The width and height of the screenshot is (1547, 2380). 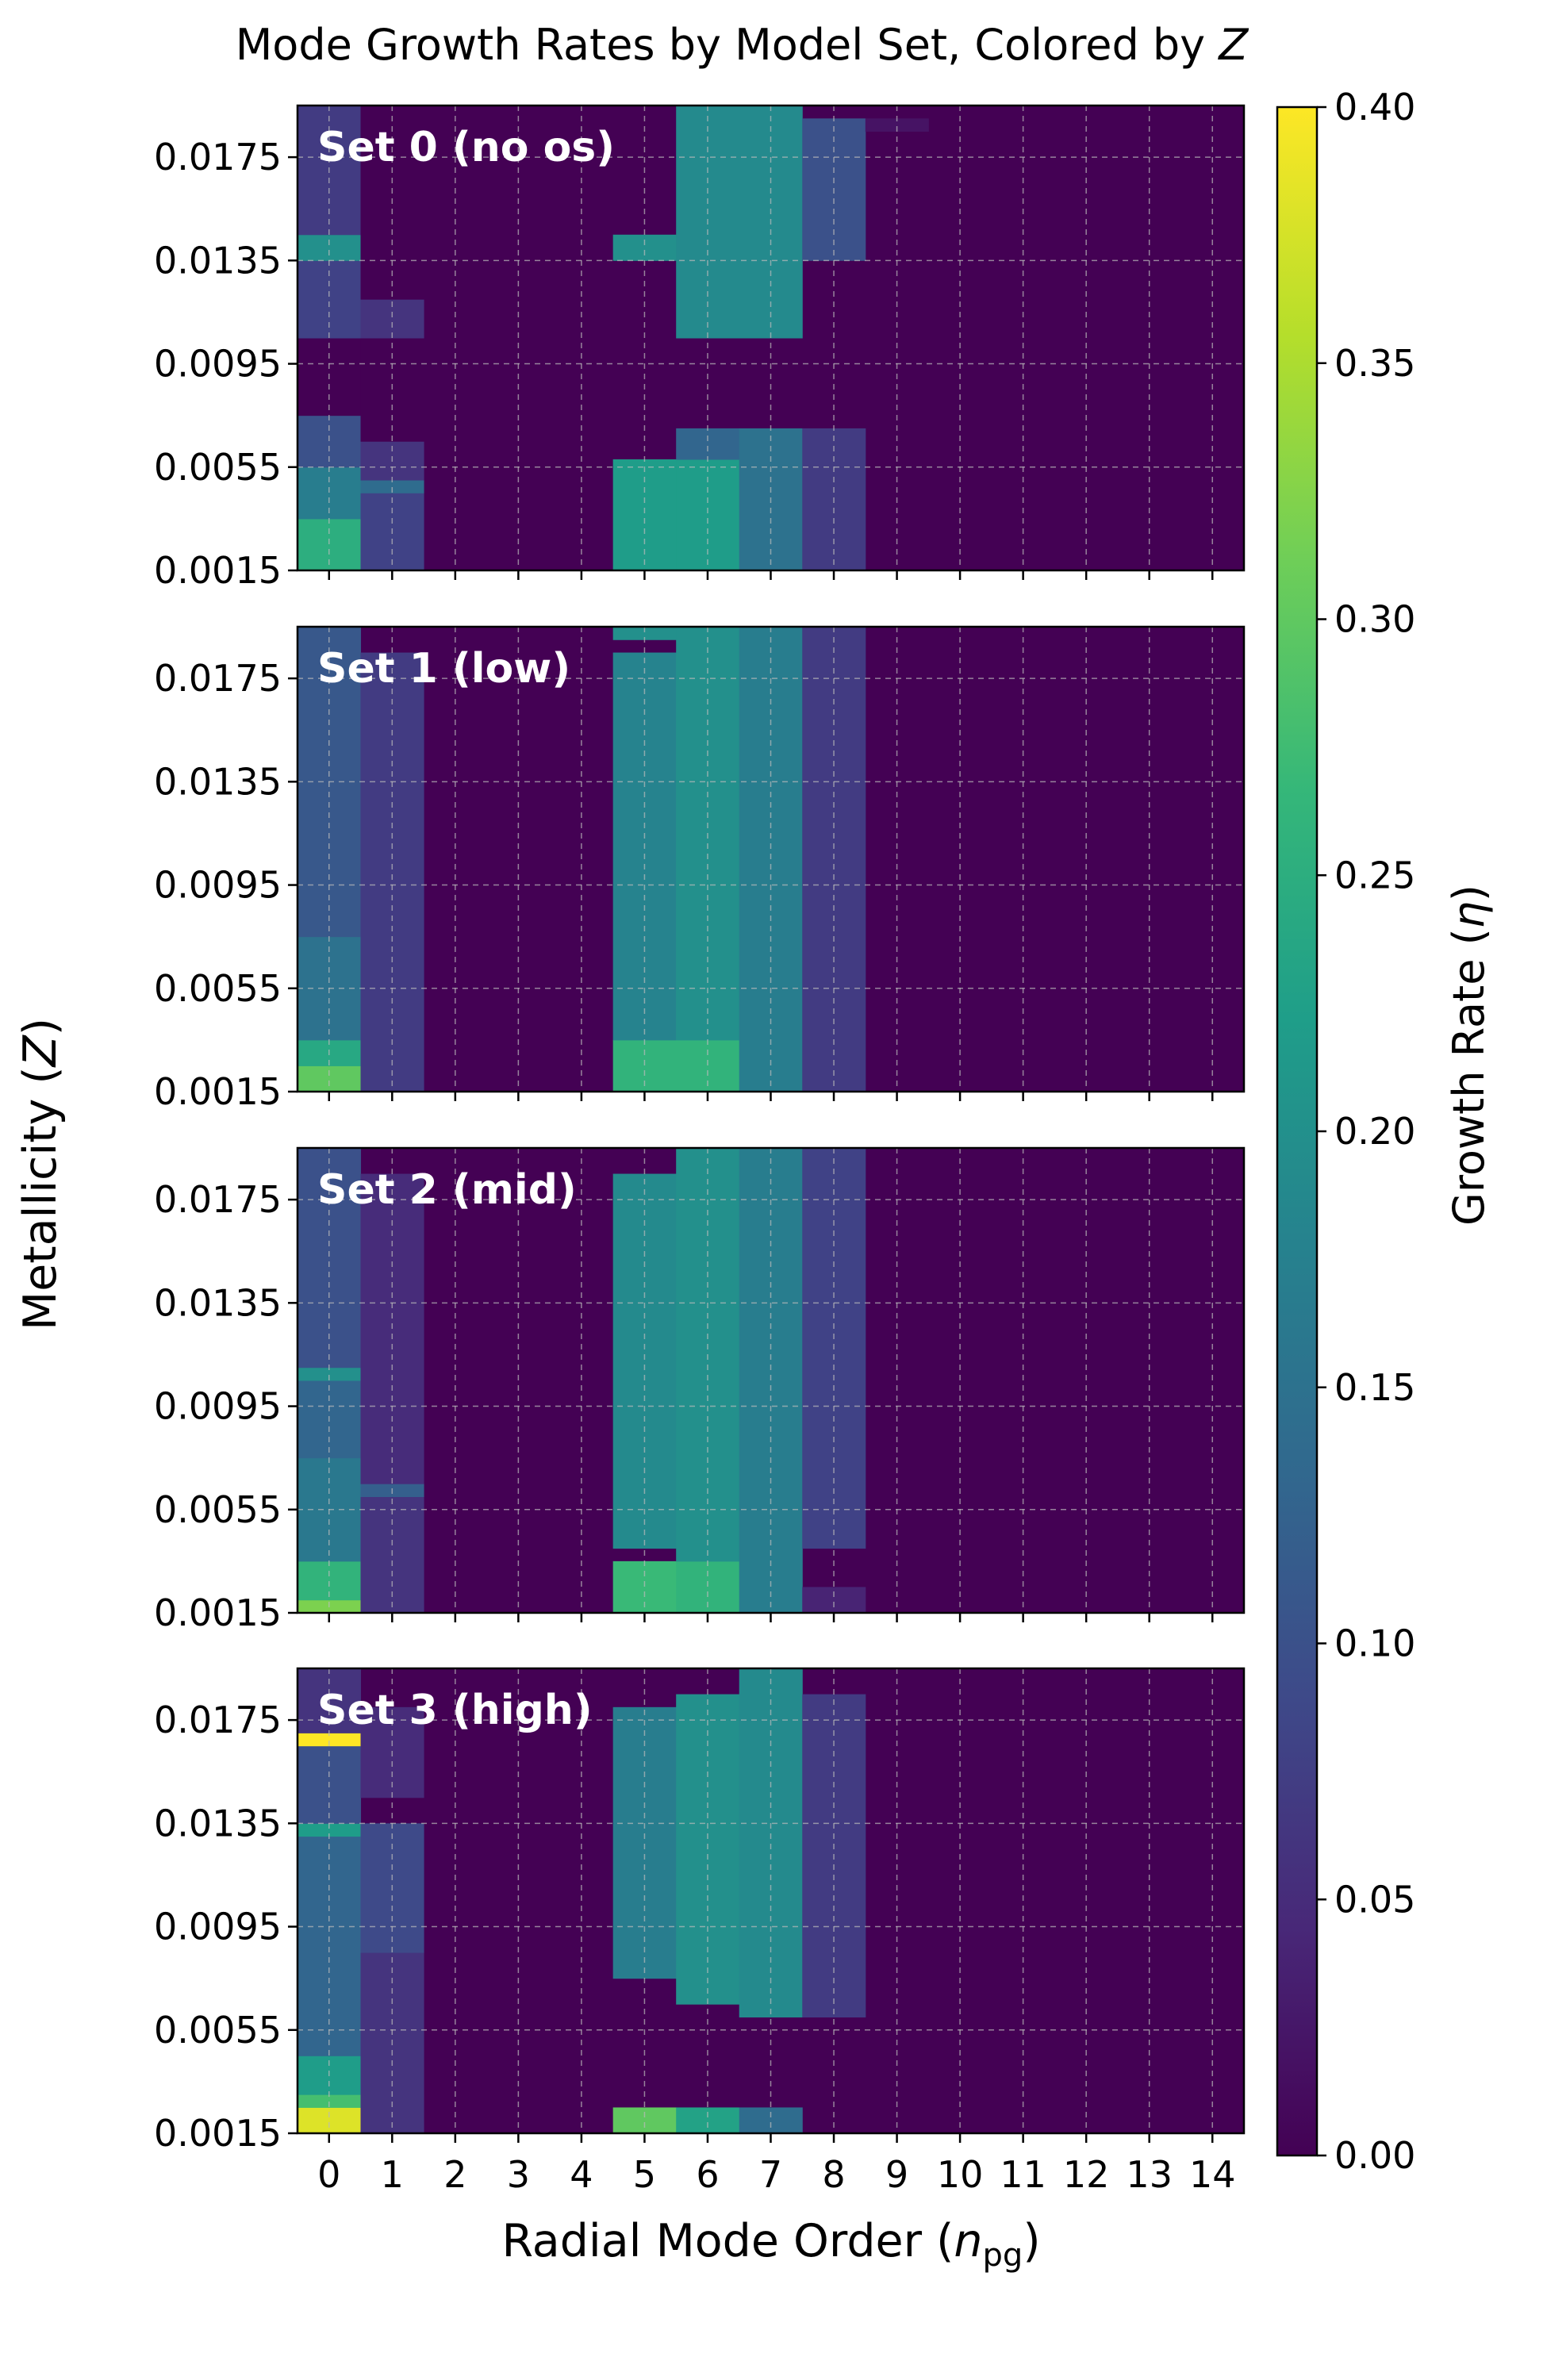 I want to click on panel-label: Set 1 (low), so click(x=443, y=669).